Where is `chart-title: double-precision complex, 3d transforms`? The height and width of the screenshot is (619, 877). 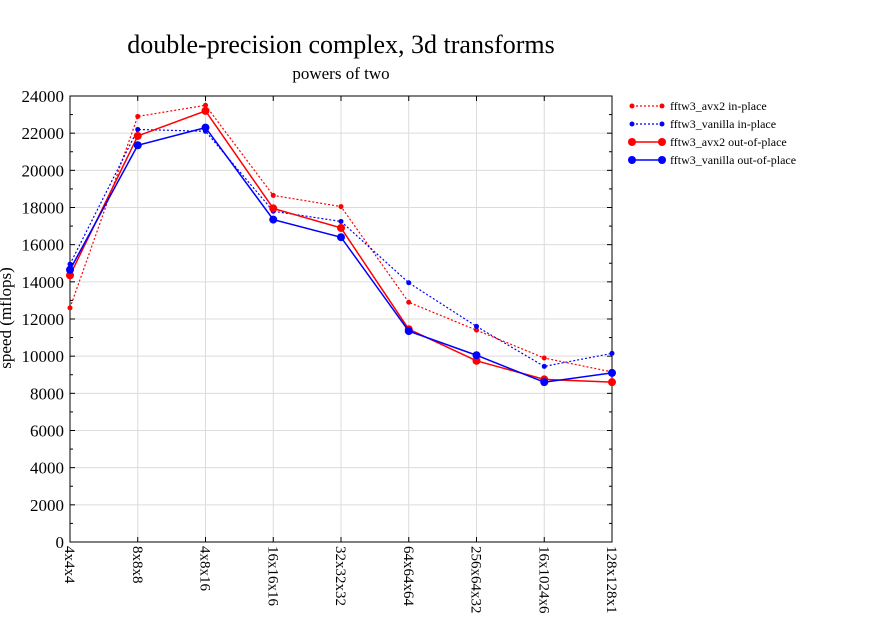 chart-title: double-precision complex, 3d transforms is located at coordinates (340, 44).